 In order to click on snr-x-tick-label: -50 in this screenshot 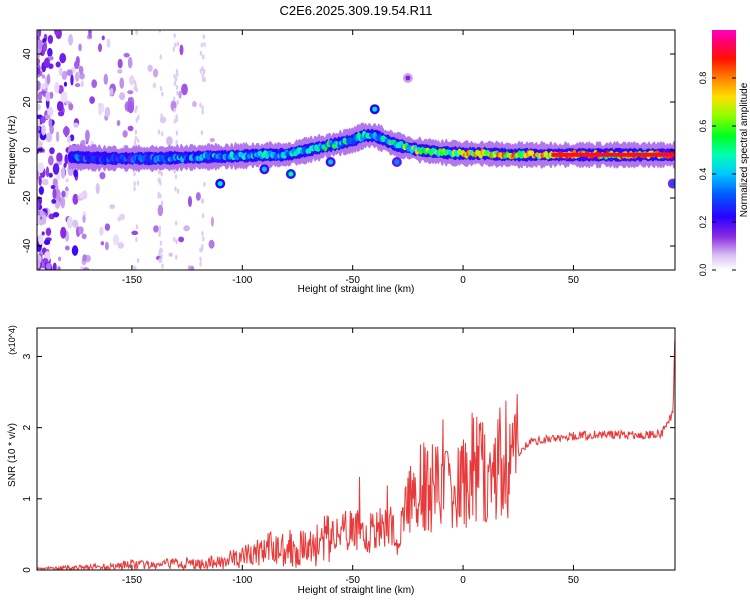, I will do `click(352, 580)`.